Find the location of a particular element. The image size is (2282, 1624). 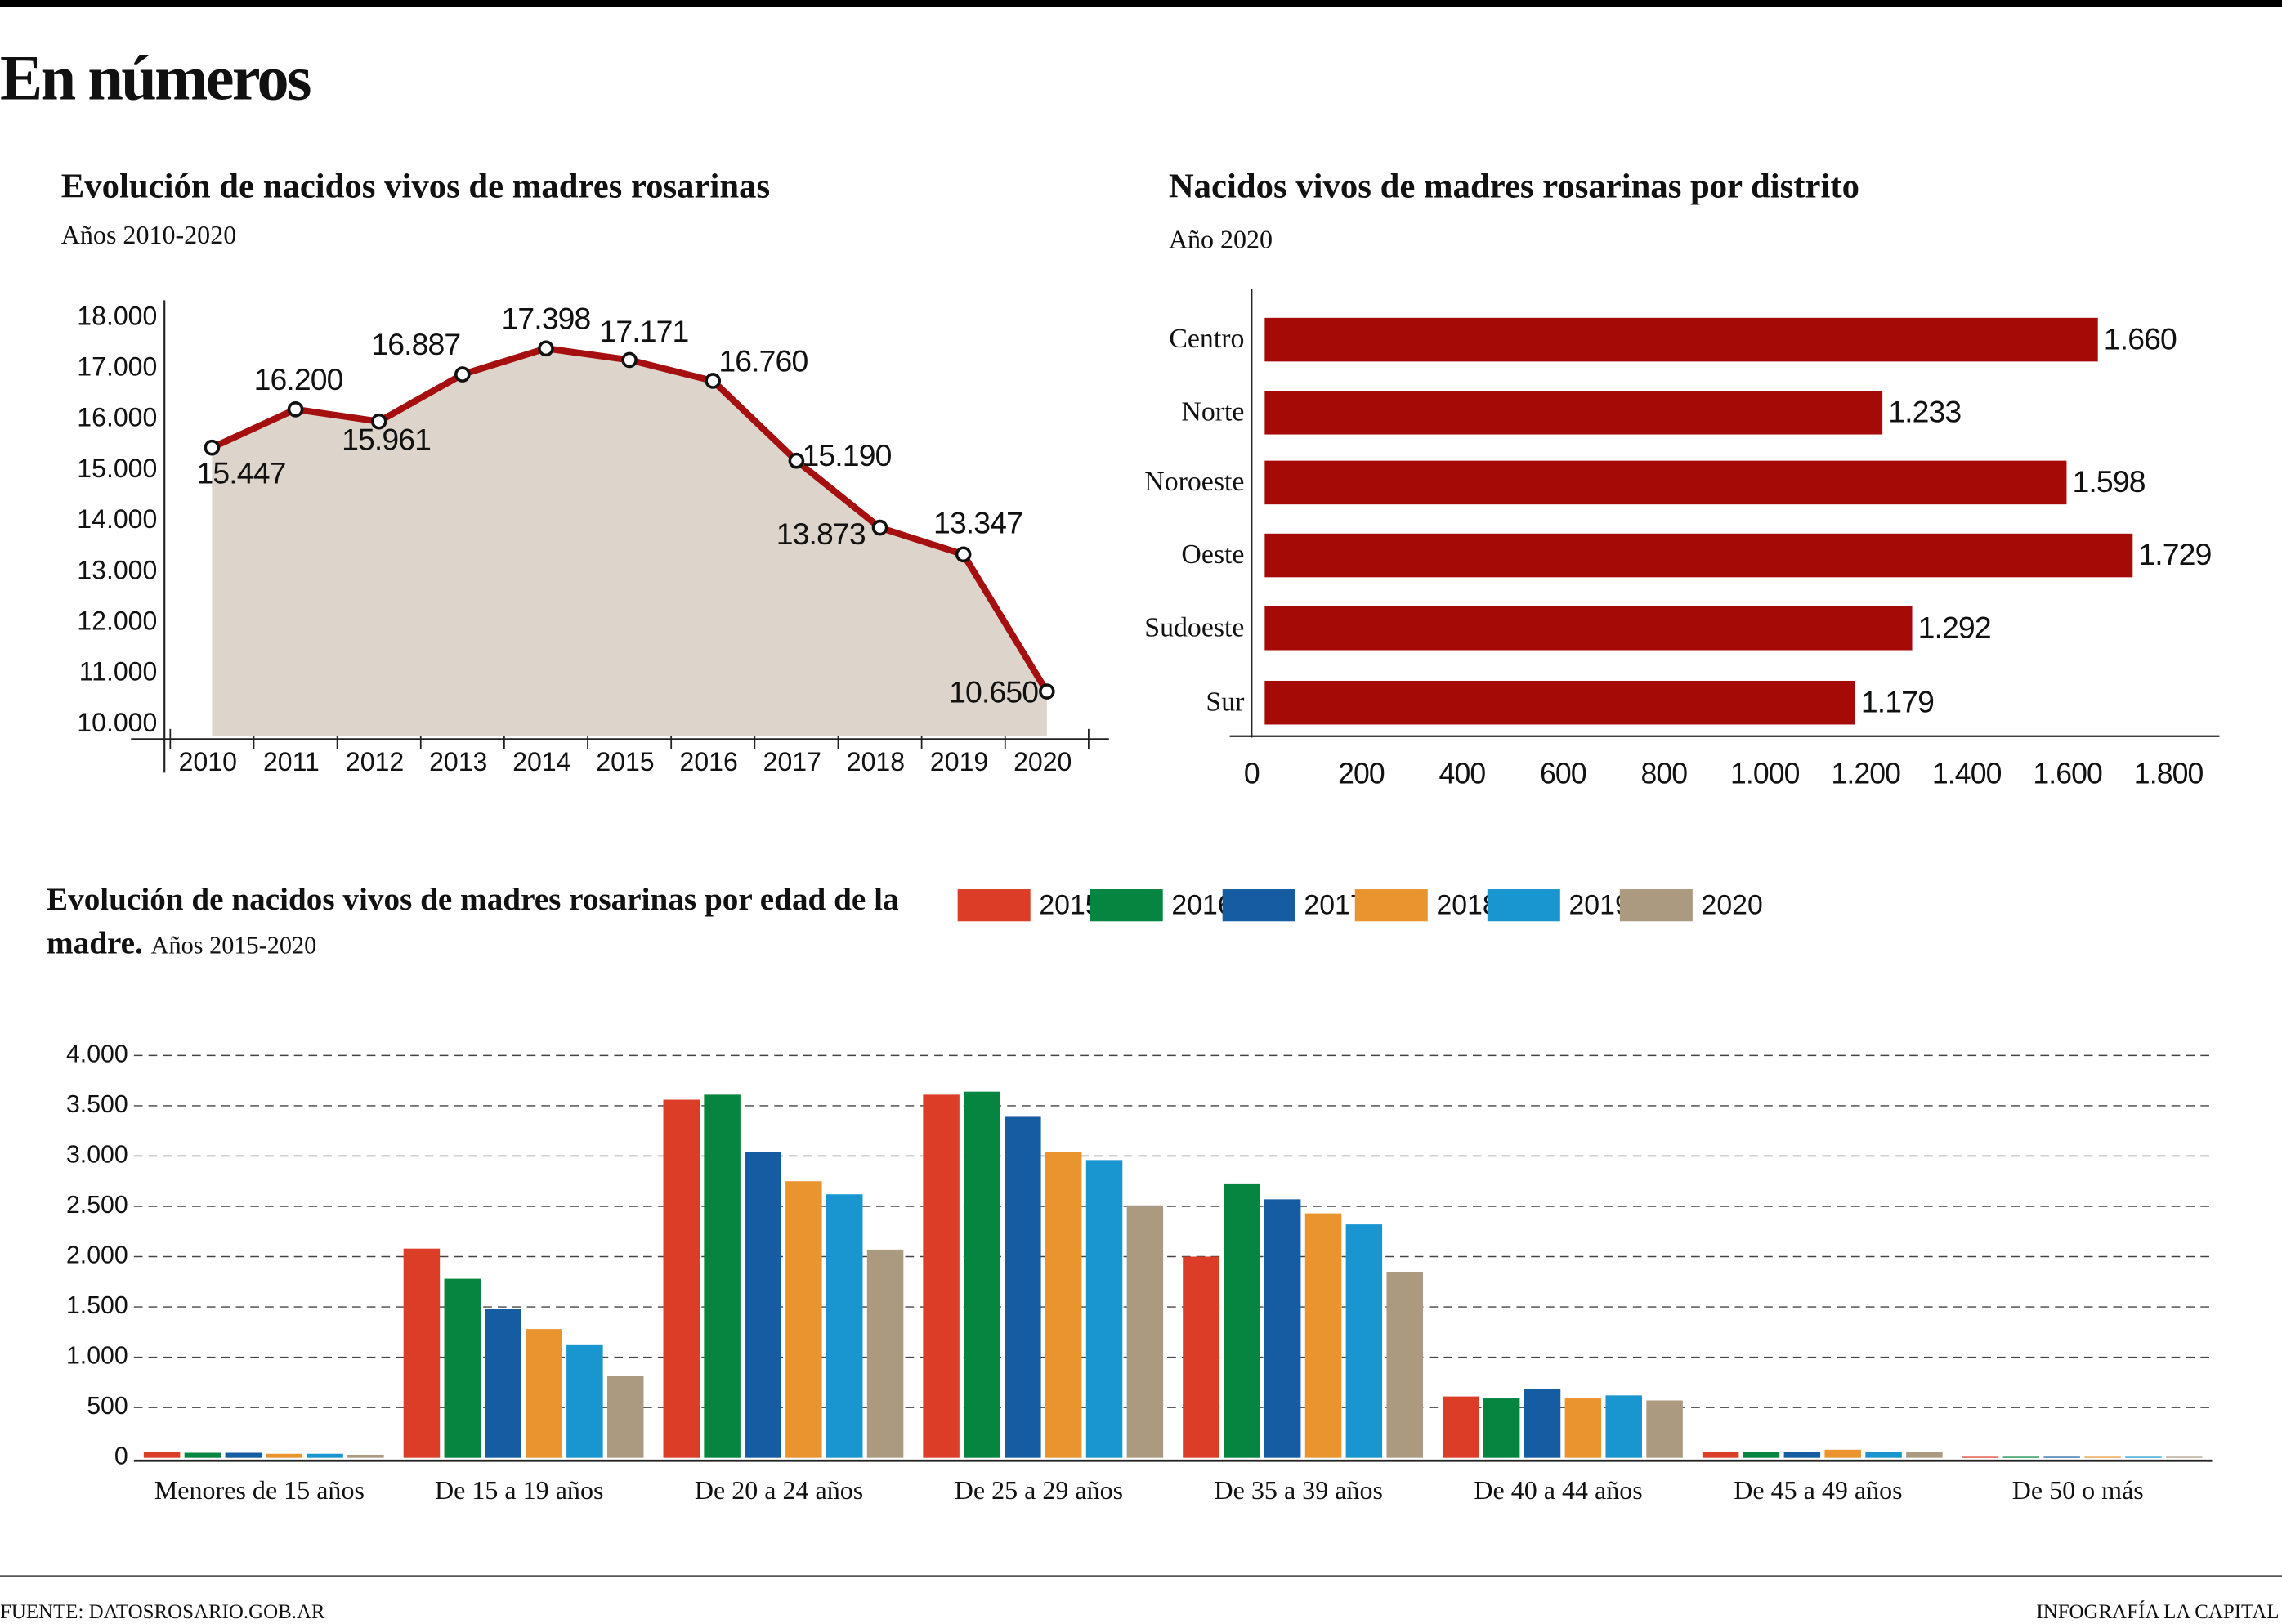

value-label: 1.729 is located at coordinates (2174, 554).